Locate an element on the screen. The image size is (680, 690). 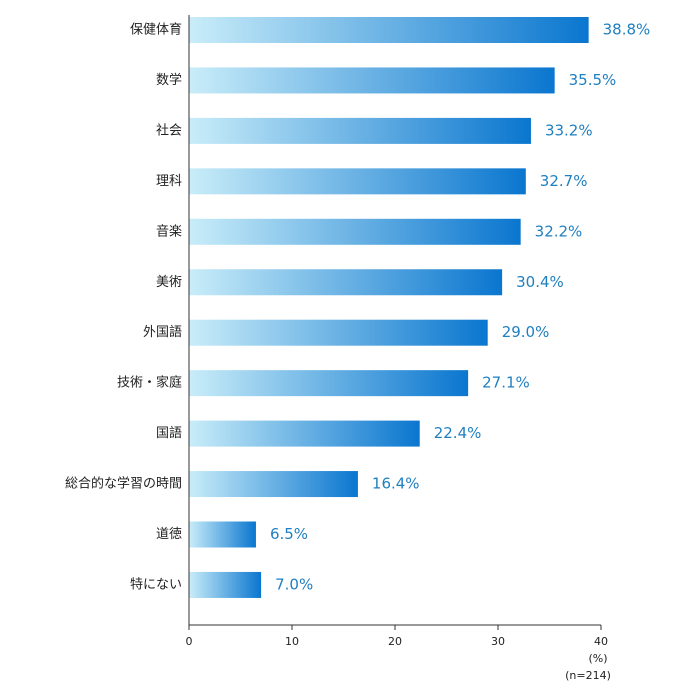
x-tick-label: 30 is located at coordinates (498, 641).